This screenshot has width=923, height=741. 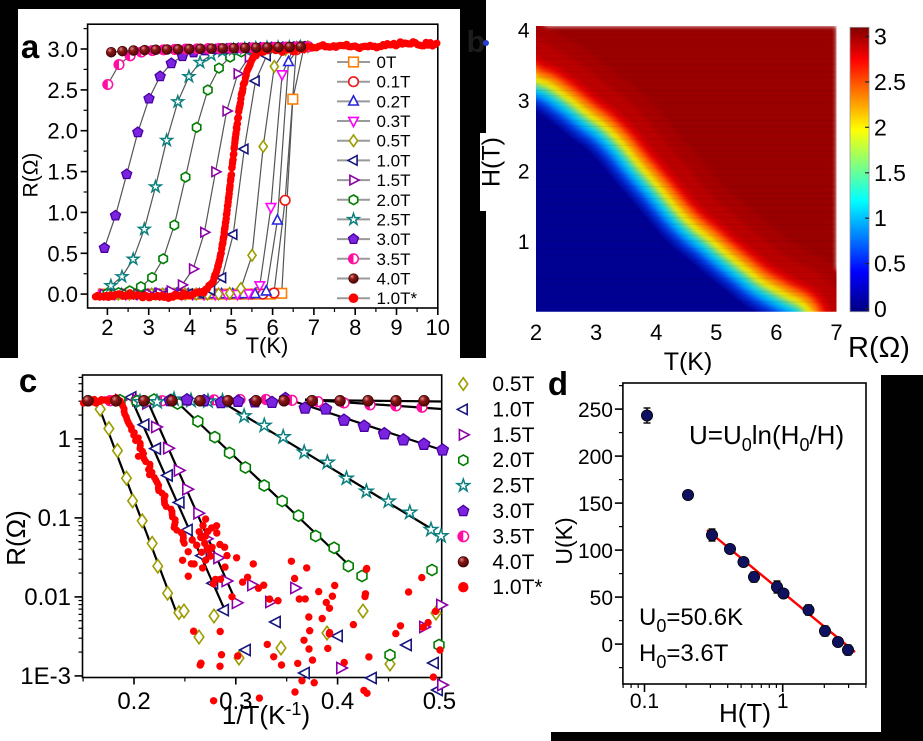 What do you see at coordinates (235, 701) in the screenshot?
I see `svg-text: 0.3` at bounding box center [235, 701].